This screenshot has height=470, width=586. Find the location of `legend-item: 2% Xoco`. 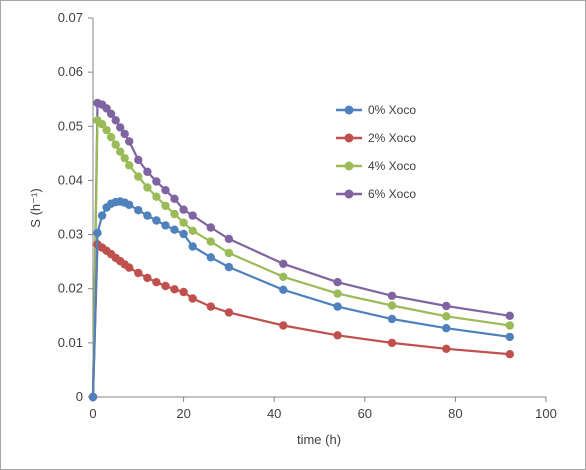

legend-item: 2% Xoco is located at coordinates (376, 138).